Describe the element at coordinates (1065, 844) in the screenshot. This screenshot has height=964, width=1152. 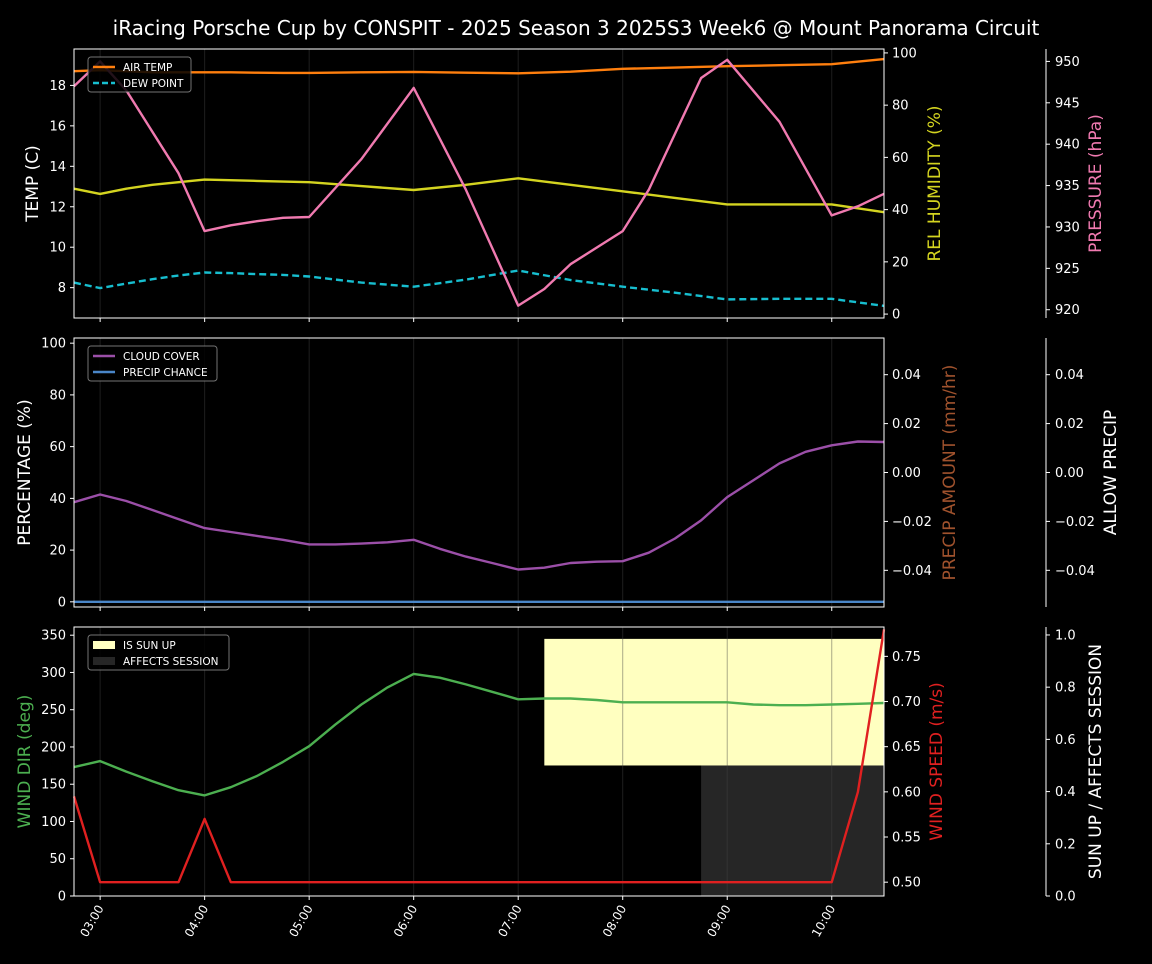
I see `y3-tick-label: 0.2` at that location.